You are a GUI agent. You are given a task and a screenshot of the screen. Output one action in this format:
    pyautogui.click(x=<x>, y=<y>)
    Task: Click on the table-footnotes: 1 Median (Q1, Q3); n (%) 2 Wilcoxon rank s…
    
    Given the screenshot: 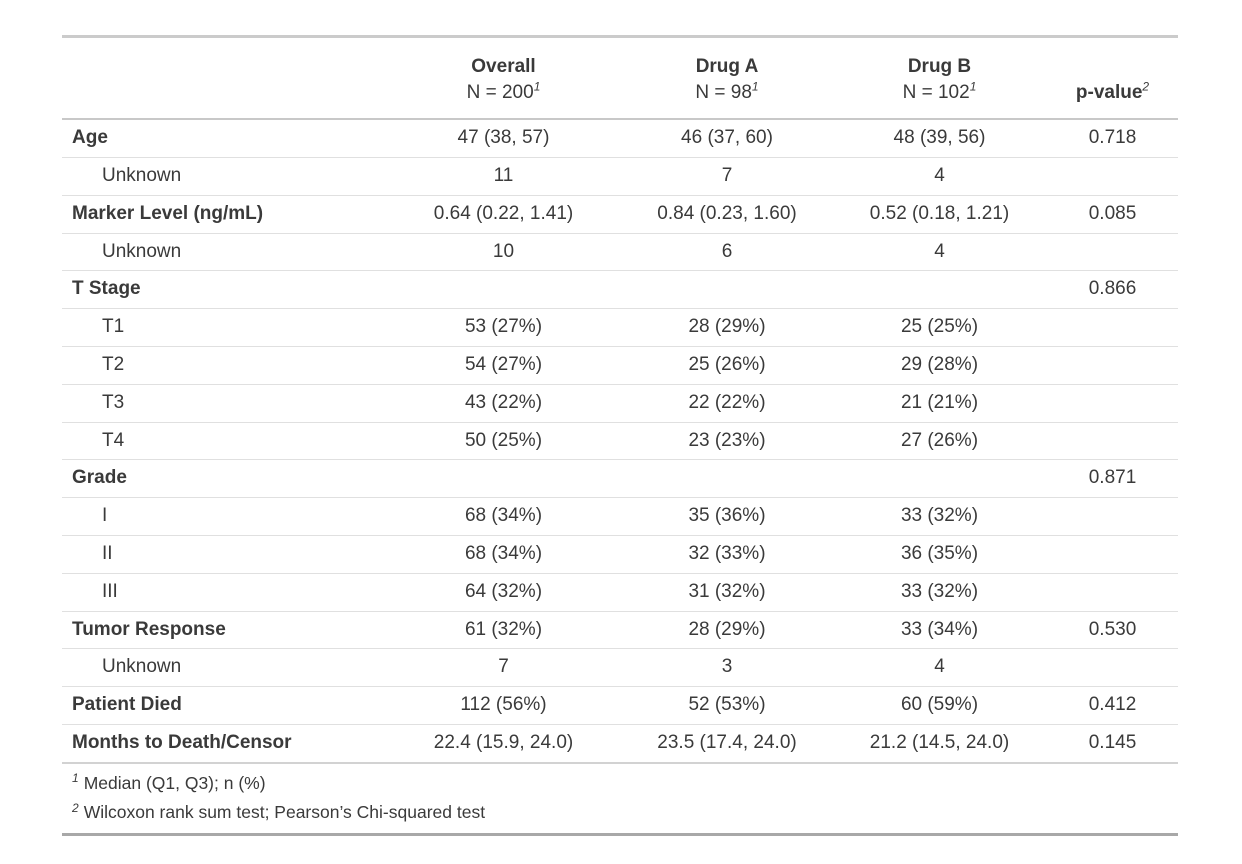 What is the action you would take?
    pyautogui.click(x=620, y=799)
    